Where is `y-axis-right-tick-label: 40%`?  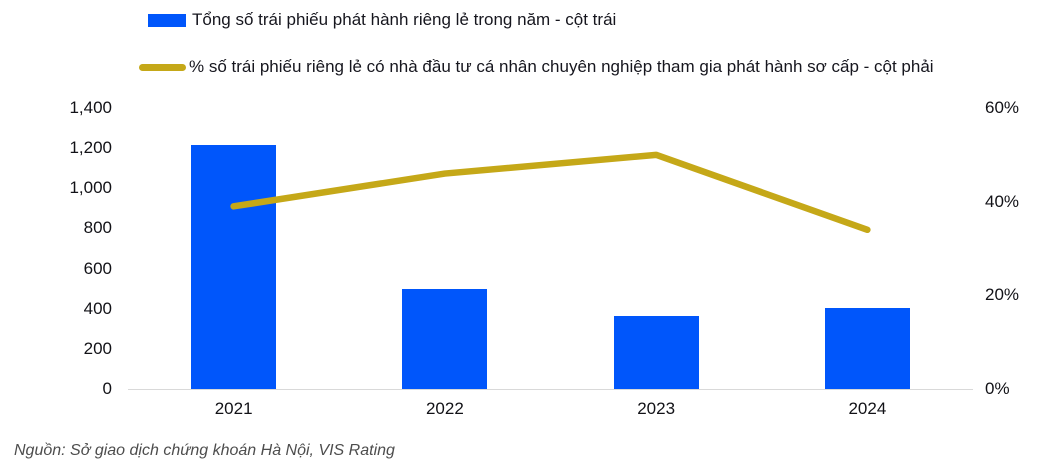 y-axis-right-tick-label: 40% is located at coordinates (1002, 201).